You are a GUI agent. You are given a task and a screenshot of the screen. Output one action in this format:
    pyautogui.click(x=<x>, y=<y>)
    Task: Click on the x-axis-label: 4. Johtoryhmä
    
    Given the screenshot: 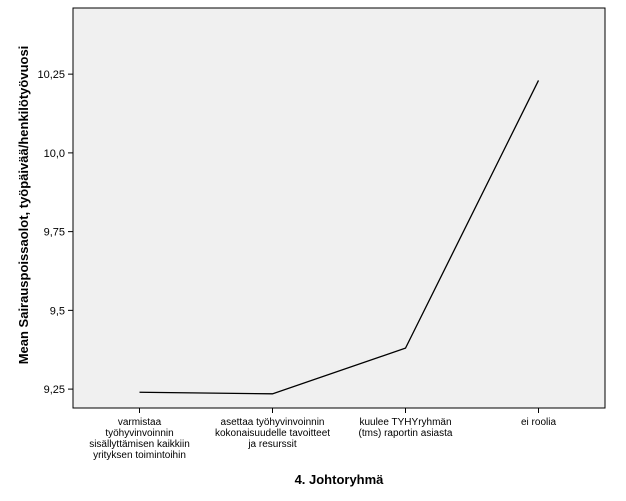 What is the action you would take?
    pyautogui.click(x=340, y=479)
    